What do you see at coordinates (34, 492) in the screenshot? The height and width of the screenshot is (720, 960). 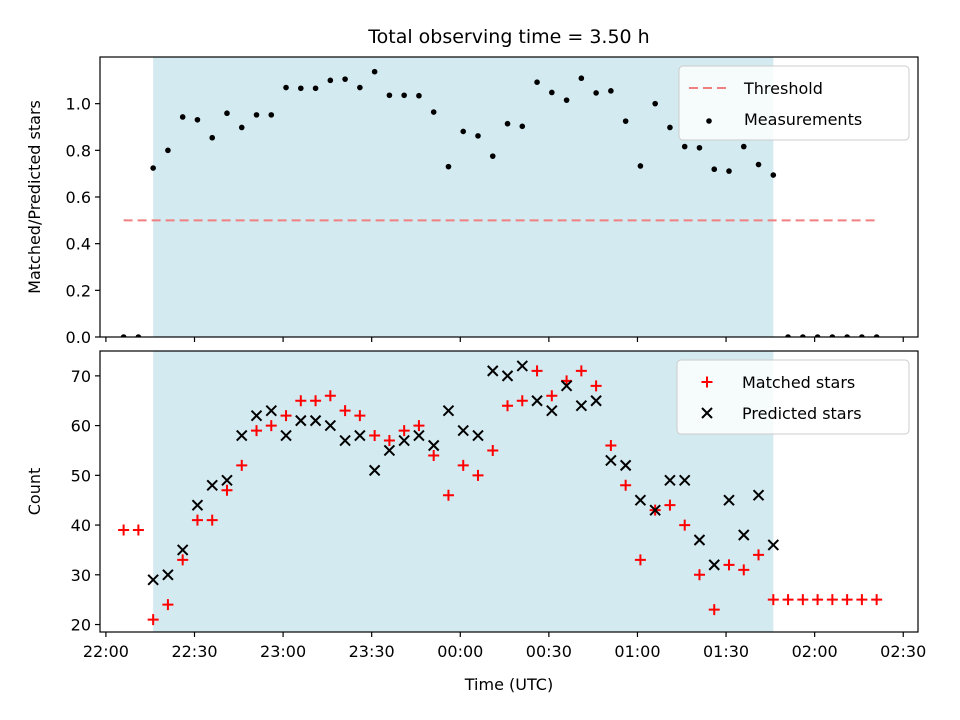 I see `y-axis-label: Count` at bounding box center [34, 492].